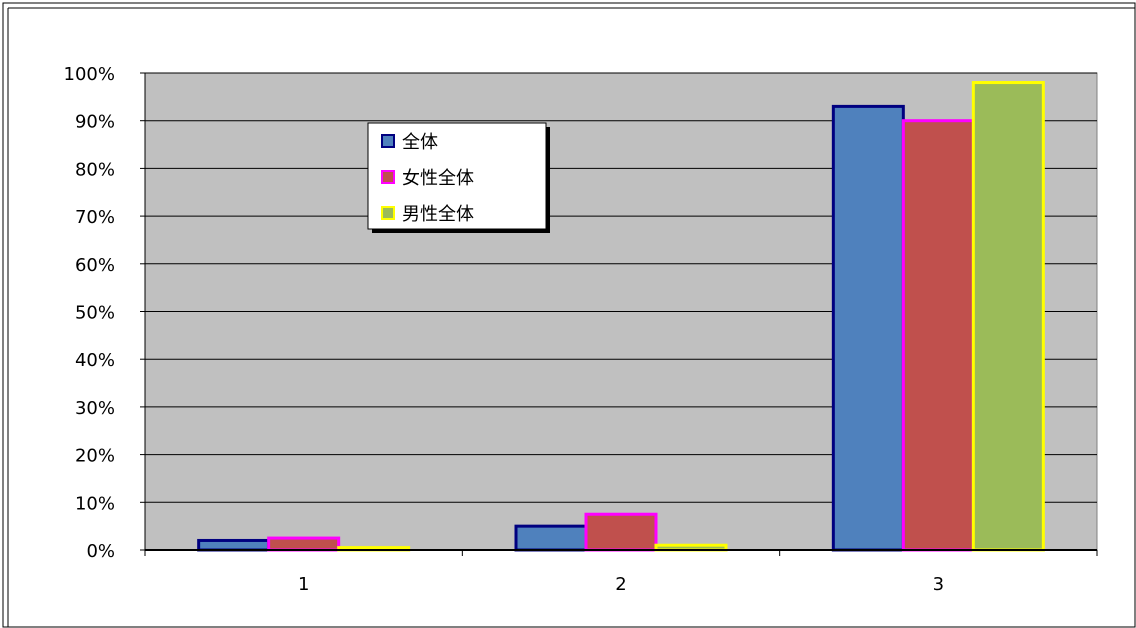 The width and height of the screenshot is (1136, 628). Describe the element at coordinates (938, 584) in the screenshot. I see `x-tick-label: 3` at that location.